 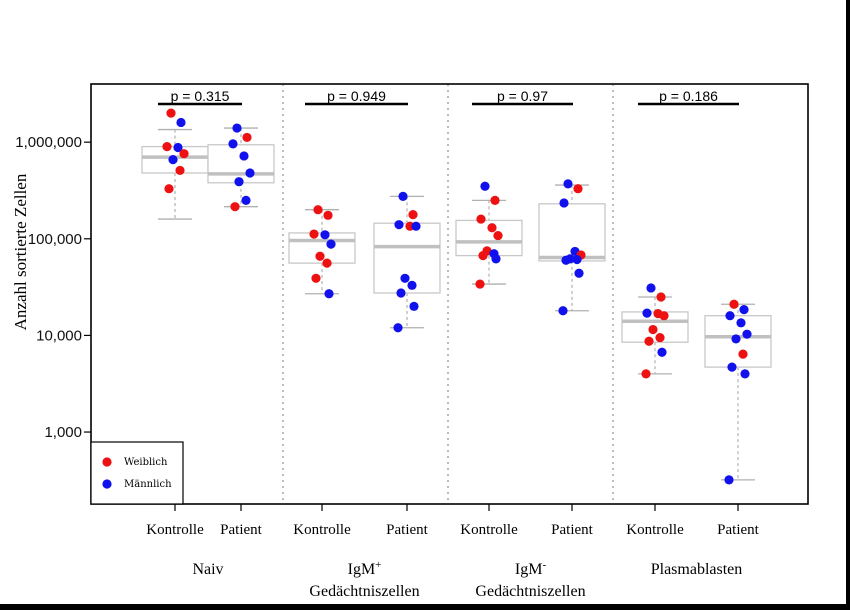 I want to click on legend: Weiblich Männlich, so click(x=137, y=473).